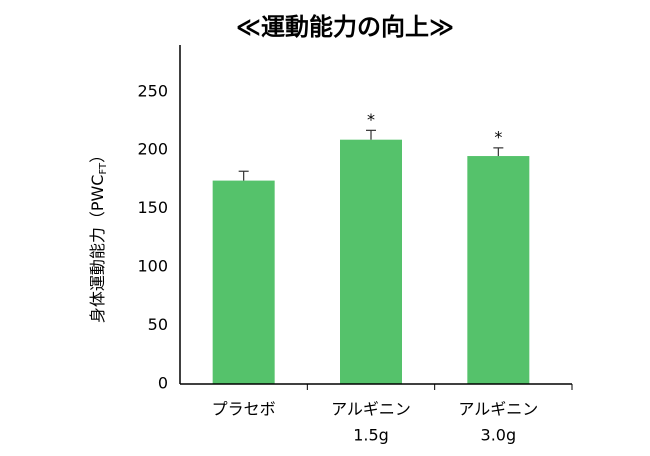 This screenshot has width=650, height=456. What do you see at coordinates (103, 168) in the screenshot?
I see `y-label-subscript: FT` at bounding box center [103, 168].